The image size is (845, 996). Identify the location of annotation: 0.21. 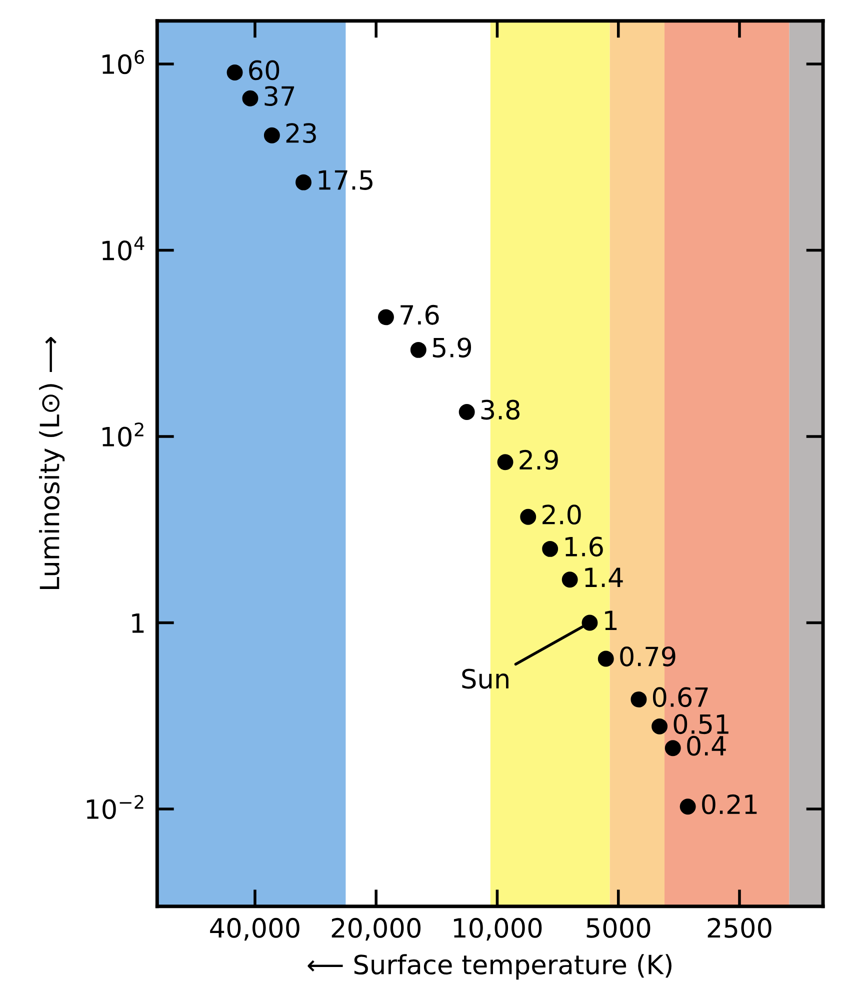
(729, 804).